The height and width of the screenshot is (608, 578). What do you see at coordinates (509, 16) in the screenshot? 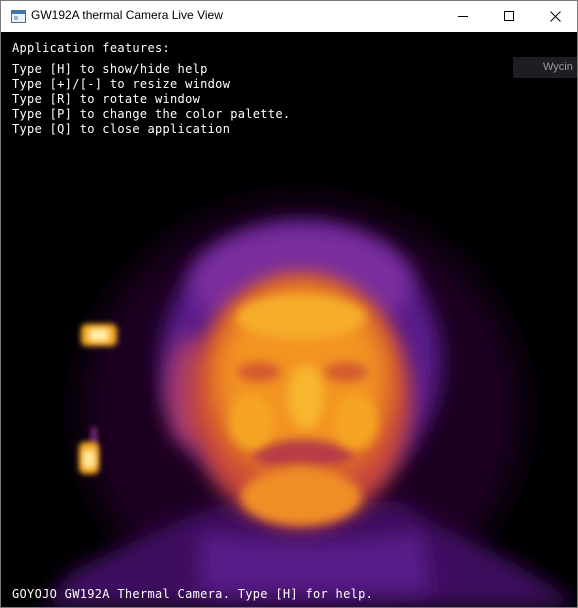
I see `maximize-button` at bounding box center [509, 16].